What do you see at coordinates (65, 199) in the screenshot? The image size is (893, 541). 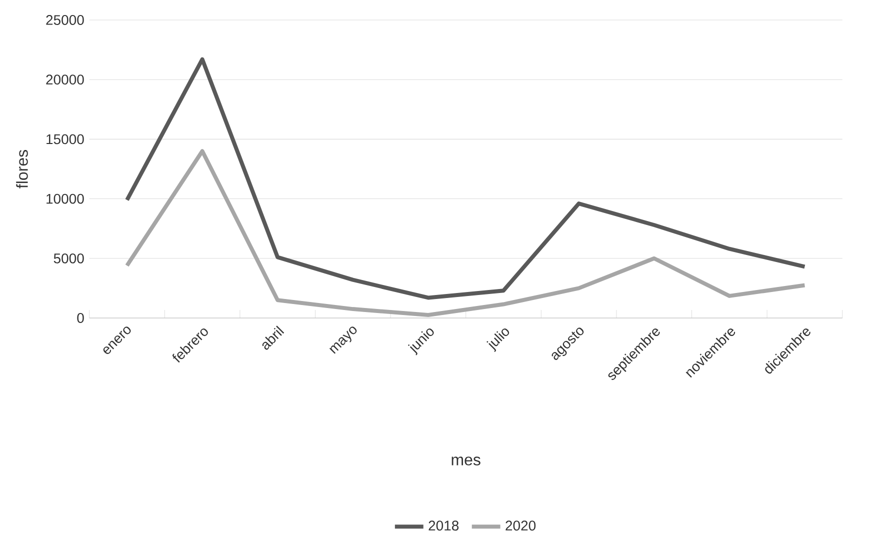 I see `y-tick-label: 10000` at bounding box center [65, 199].